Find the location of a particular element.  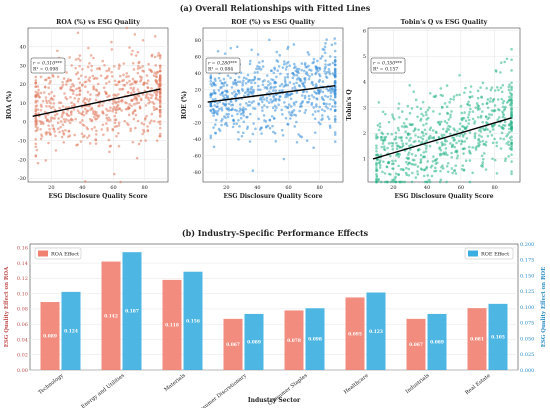

x-tick-label: 20 is located at coordinates (226, 188).